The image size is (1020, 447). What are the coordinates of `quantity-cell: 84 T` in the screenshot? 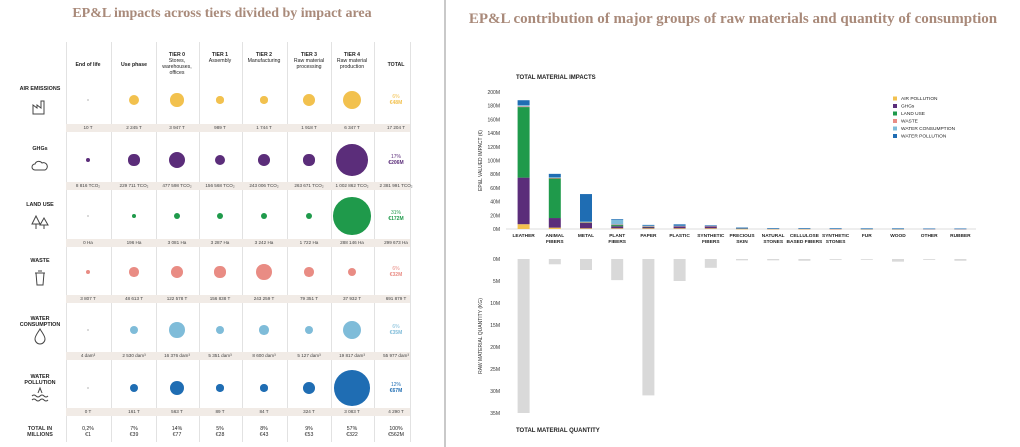 It's located at (264, 411).